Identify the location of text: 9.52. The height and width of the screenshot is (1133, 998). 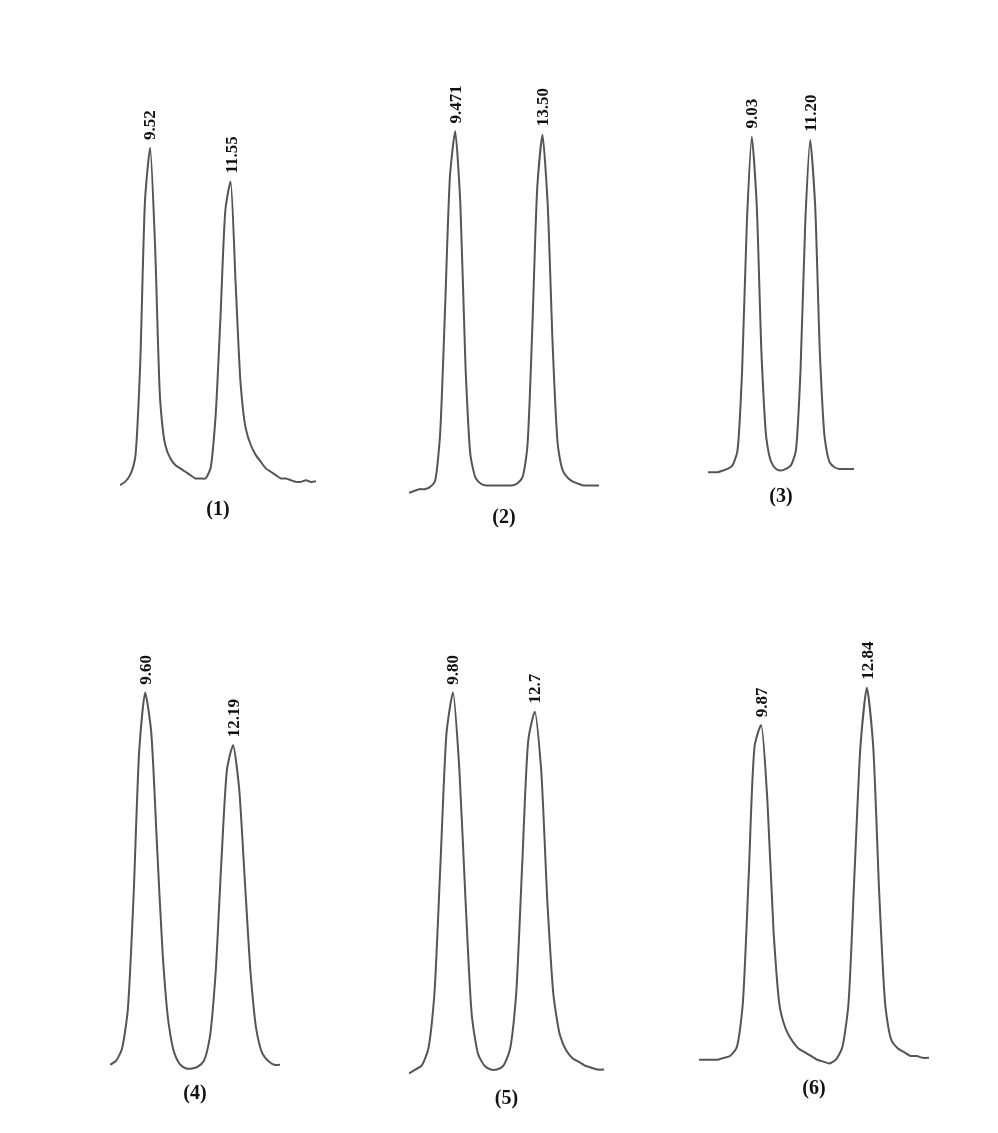
(150, 125).